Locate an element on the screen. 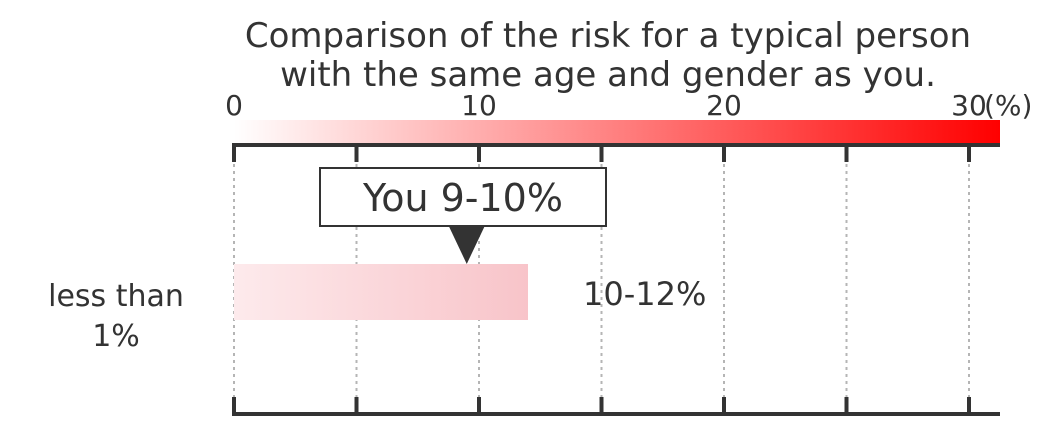 This screenshot has width=1057, height=421. axis-tick-label: 10 is located at coordinates (479, 105).